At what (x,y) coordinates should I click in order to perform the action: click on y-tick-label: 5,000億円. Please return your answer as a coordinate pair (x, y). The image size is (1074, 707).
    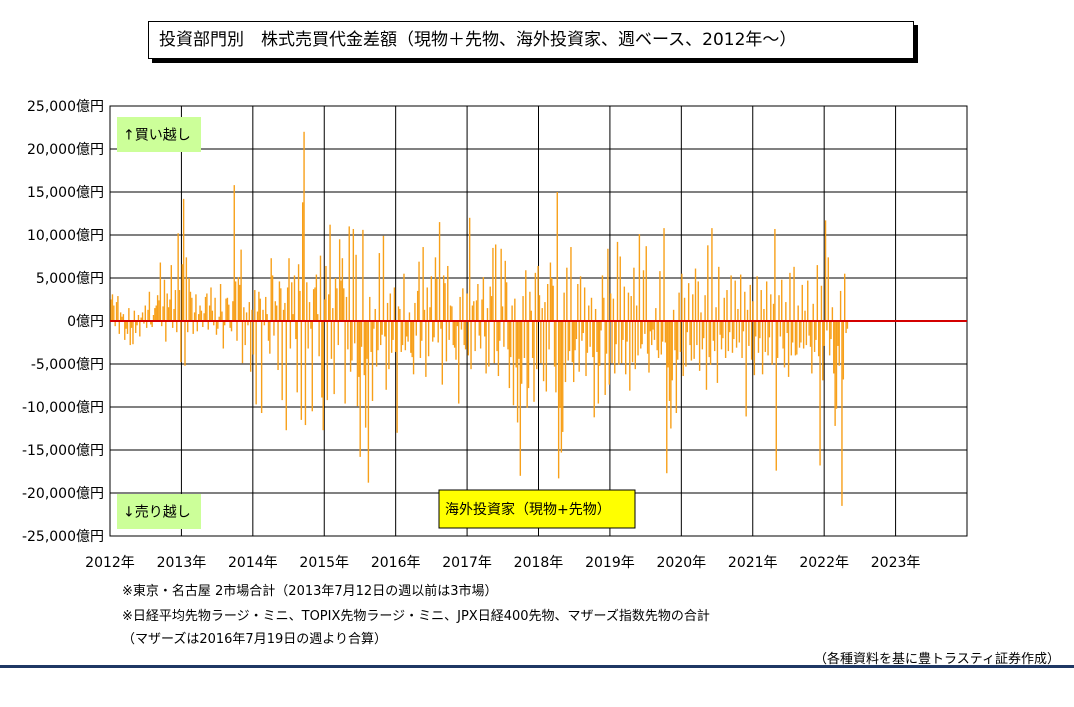
    Looking at the image, I should click on (70, 279).